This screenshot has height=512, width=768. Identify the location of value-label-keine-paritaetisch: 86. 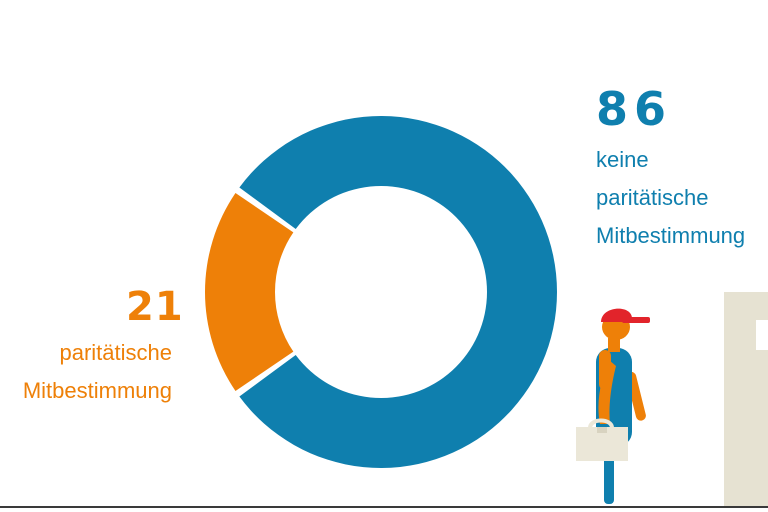
(634, 109).